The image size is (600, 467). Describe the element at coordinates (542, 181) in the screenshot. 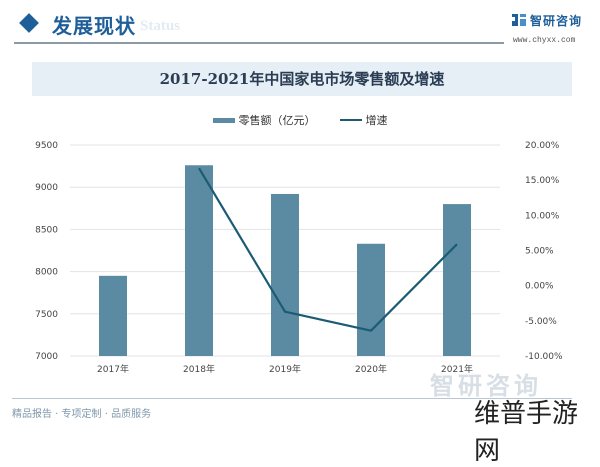

I see `right-axis-tick: 15.00%` at that location.